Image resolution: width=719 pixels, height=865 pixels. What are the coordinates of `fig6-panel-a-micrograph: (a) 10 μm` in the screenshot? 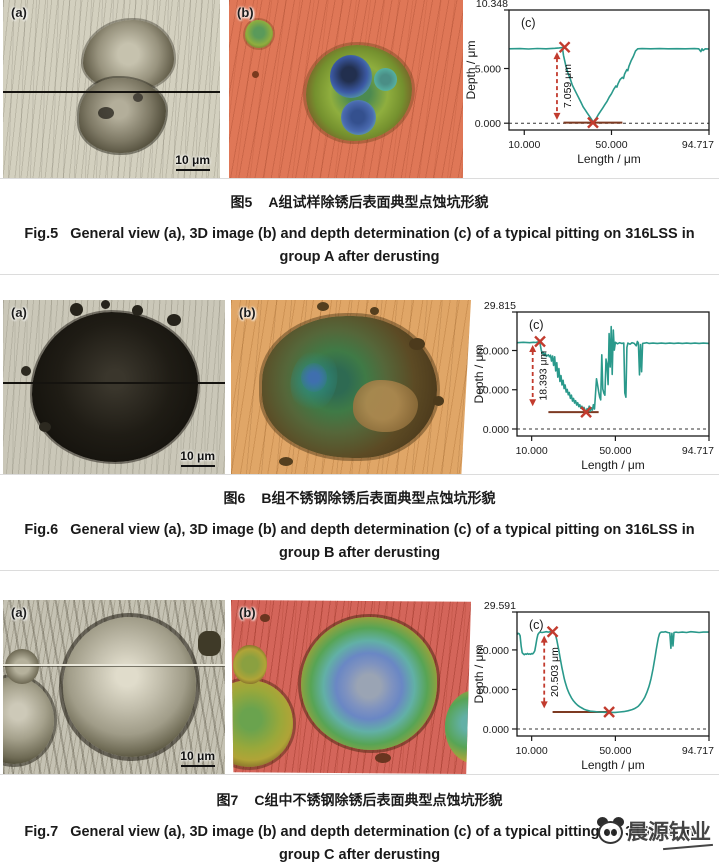 It's located at (114, 387).